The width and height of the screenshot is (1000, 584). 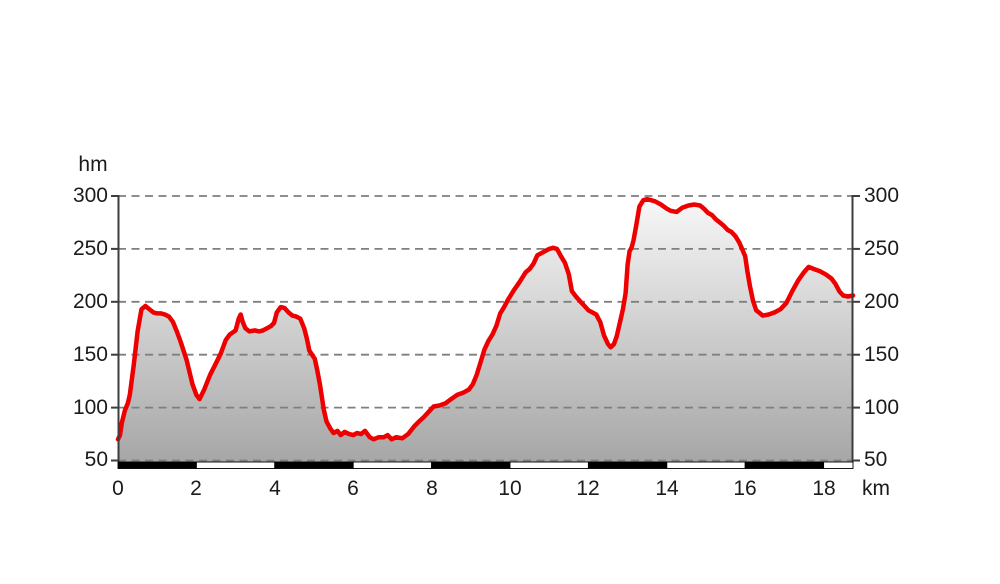 I want to click on distance-bar-segment-10-12km, so click(x=549, y=465).